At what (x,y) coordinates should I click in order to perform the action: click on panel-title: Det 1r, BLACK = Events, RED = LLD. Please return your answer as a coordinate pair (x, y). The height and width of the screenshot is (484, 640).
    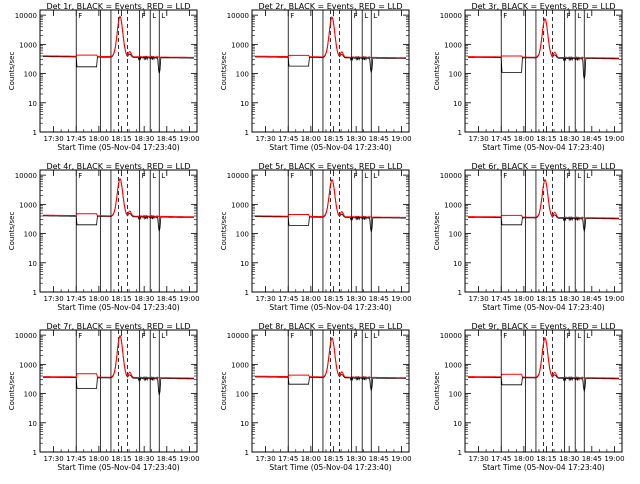
    Looking at the image, I should click on (118, 6).